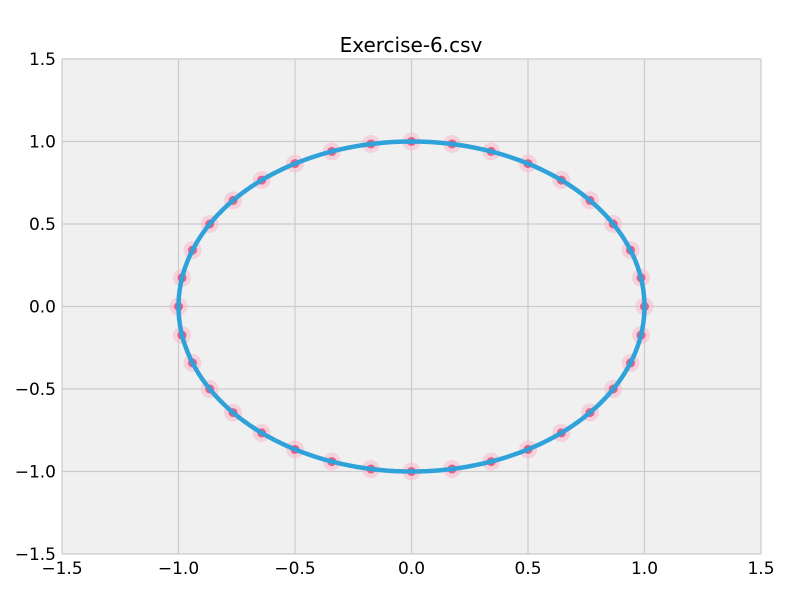 Image resolution: width=800 pixels, height=595 pixels. What do you see at coordinates (35, 555) in the screenshot?
I see `y-tick-label: −1.5` at bounding box center [35, 555].